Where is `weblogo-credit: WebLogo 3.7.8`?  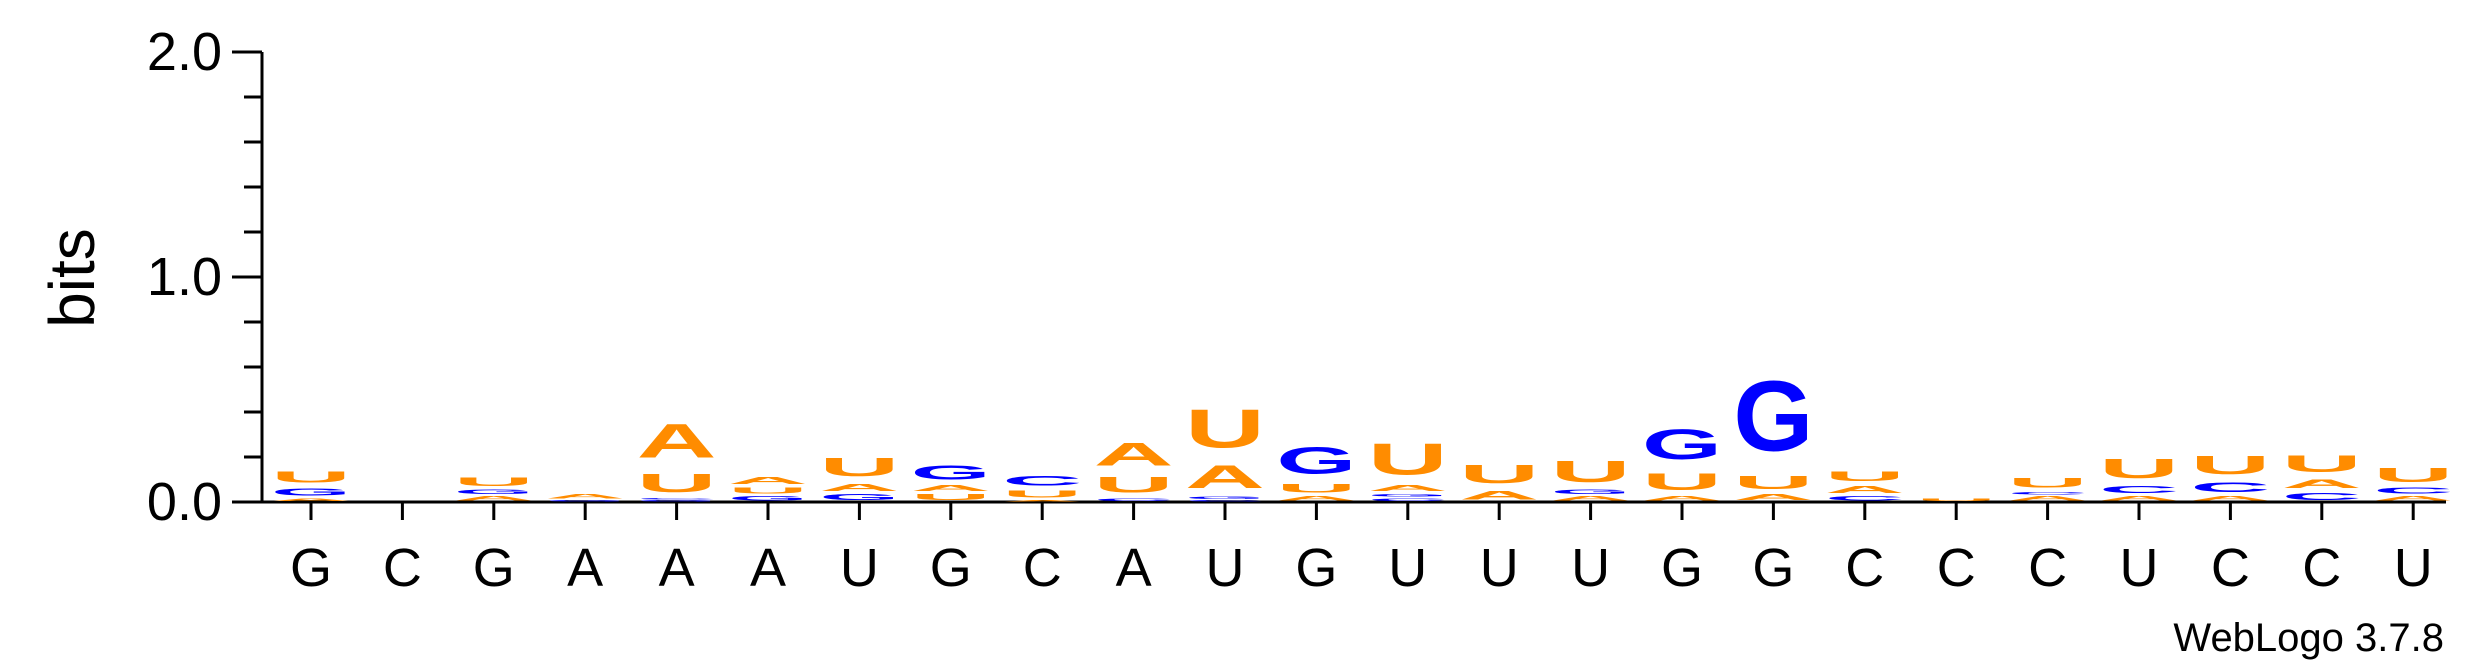
weblogo-credit: WebLogo 3.7.8 is located at coordinates (2308, 638).